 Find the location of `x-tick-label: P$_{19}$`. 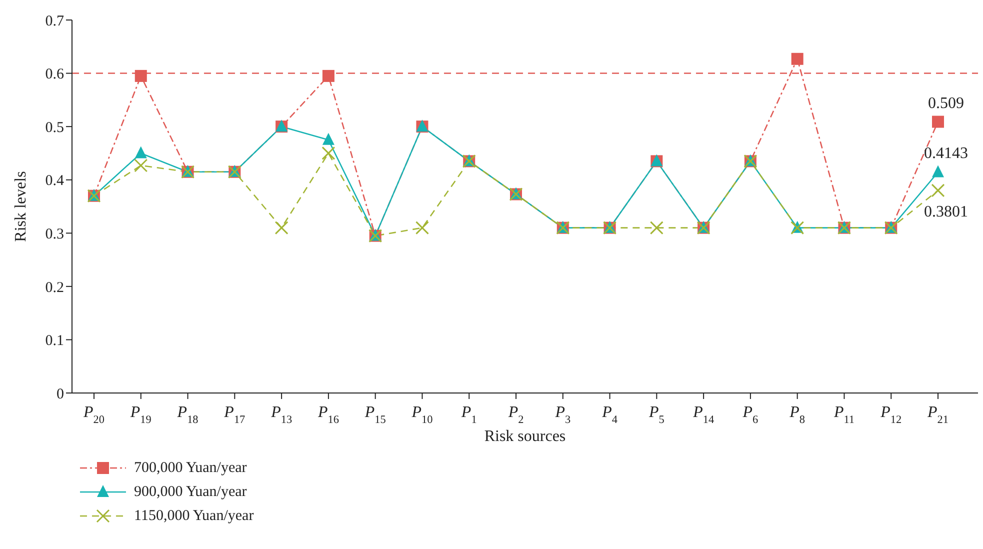

x-tick-label: P$_{19}$ is located at coordinates (140, 415).